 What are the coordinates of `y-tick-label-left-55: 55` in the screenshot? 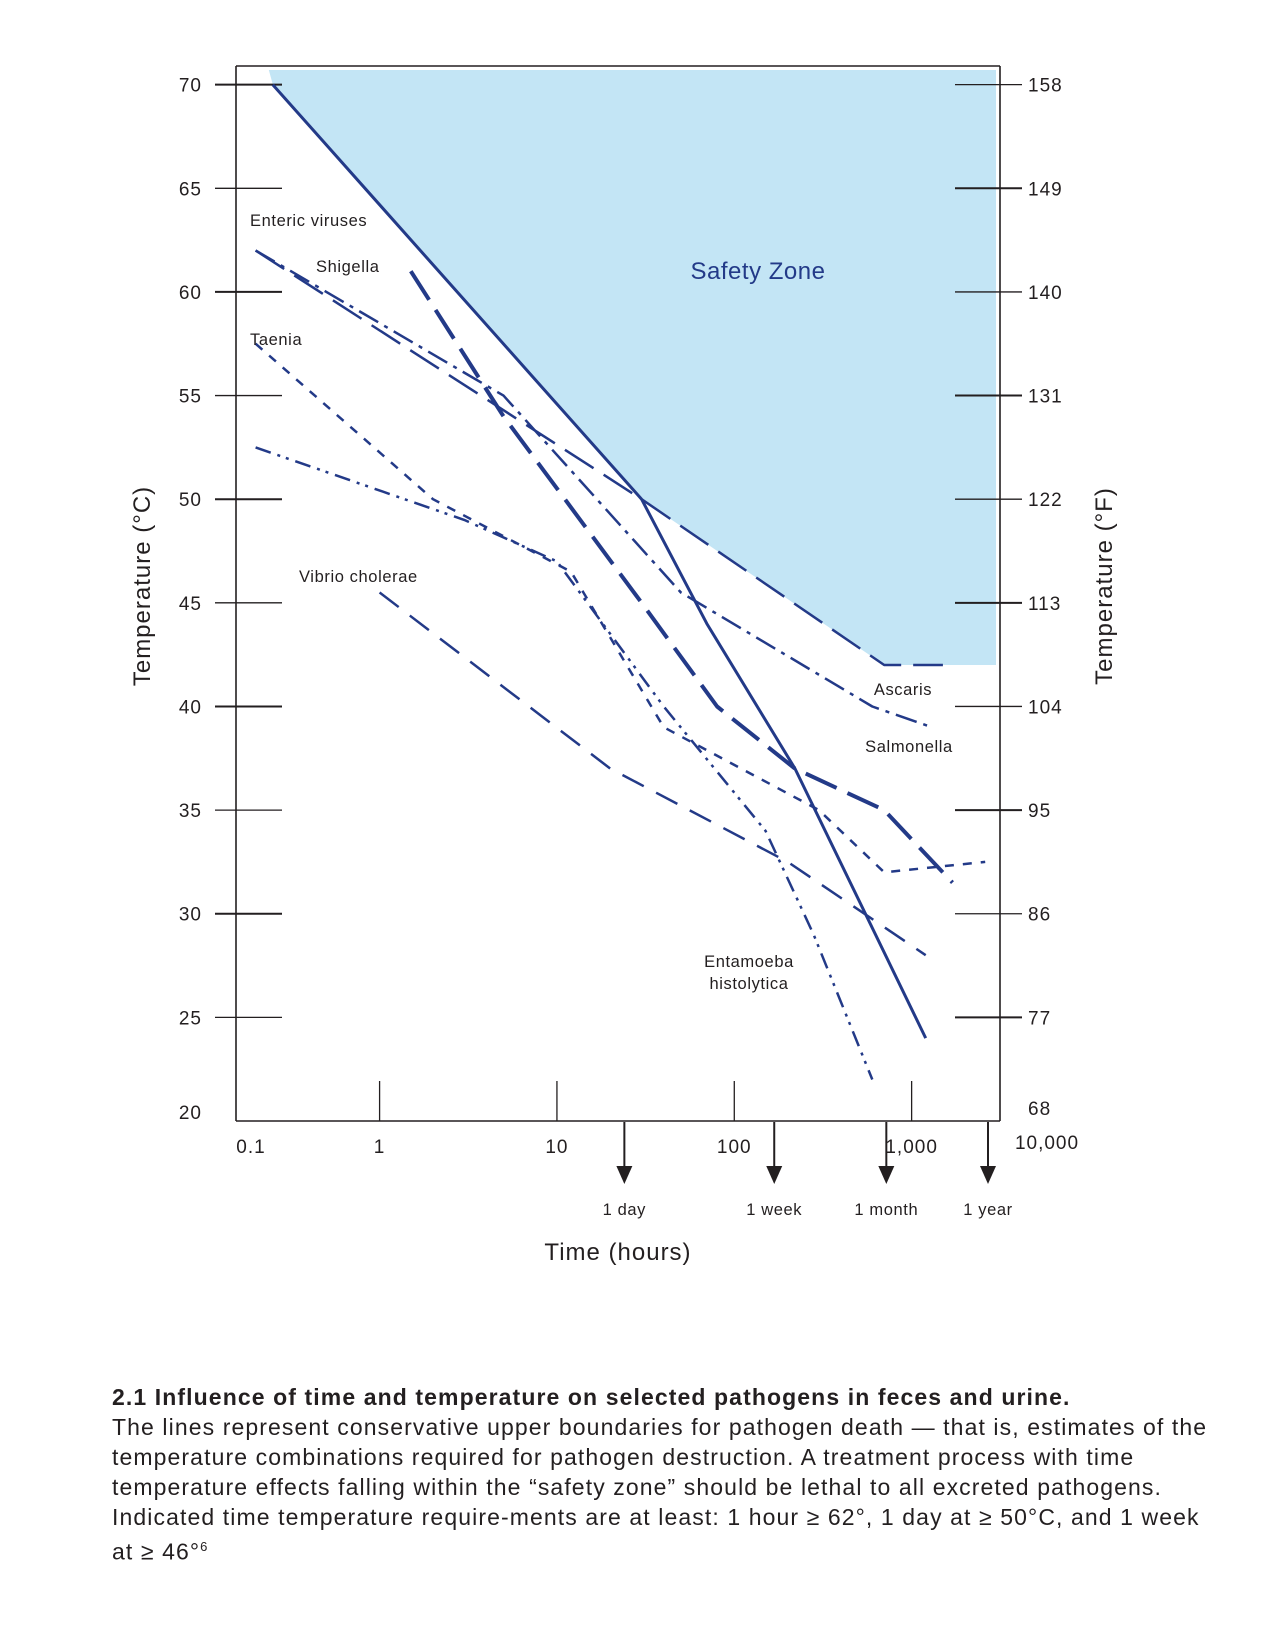 It's located at (190, 397).